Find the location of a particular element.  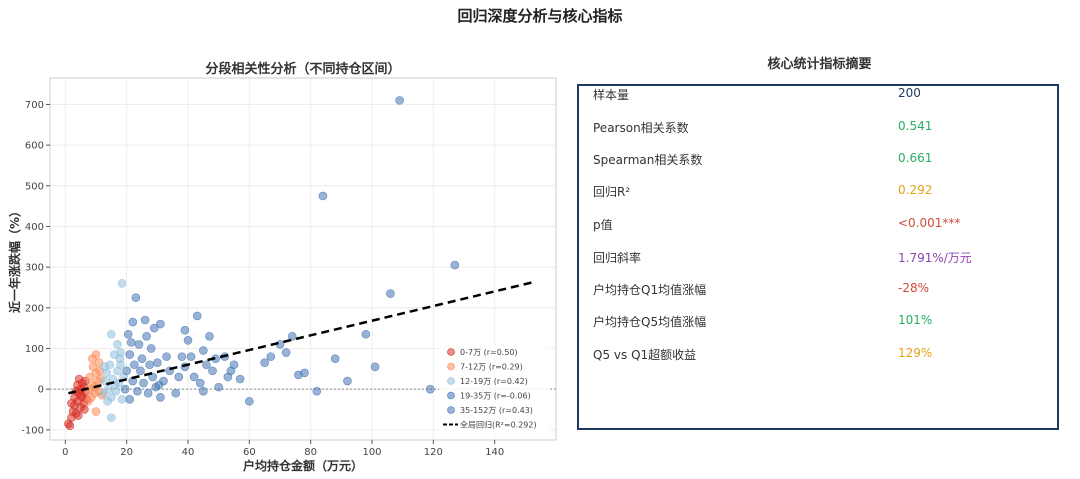

stat-row: 样本量 200 is located at coordinates (820, 96).